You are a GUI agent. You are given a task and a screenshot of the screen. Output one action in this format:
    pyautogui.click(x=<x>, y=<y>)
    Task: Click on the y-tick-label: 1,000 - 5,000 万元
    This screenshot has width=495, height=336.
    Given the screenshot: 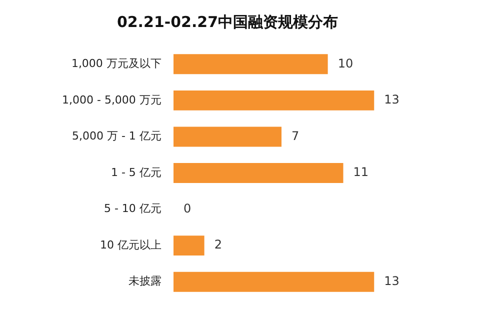 What is the action you would take?
    pyautogui.click(x=112, y=99)
    